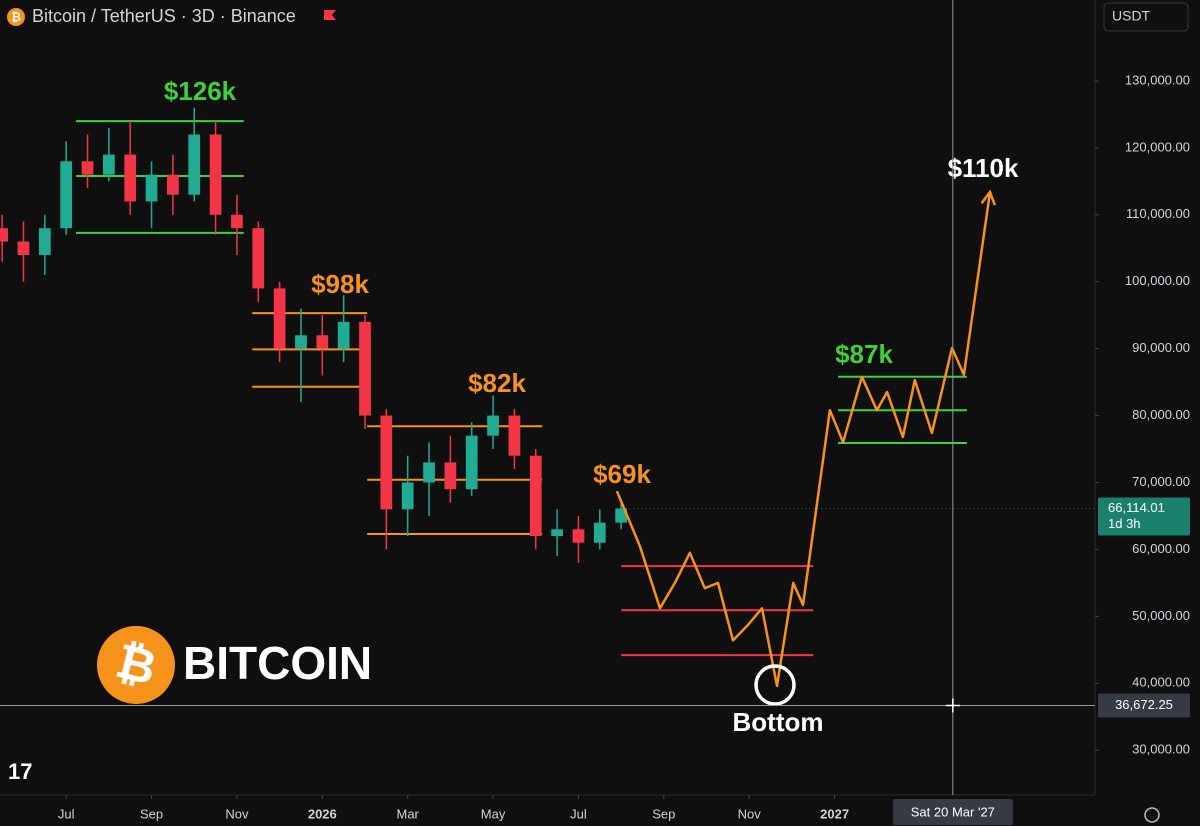 This screenshot has height=826, width=1200. What do you see at coordinates (20, 771) in the screenshot?
I see `tv-logo: 17` at bounding box center [20, 771].